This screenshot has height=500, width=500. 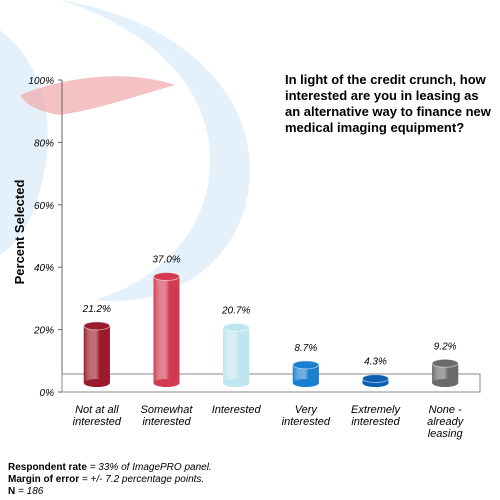 I want to click on y-tick-label: 20%, so click(x=43, y=331).